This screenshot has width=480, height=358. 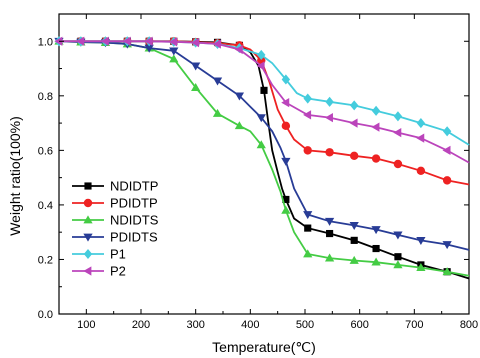 What do you see at coordinates (141, 325) in the screenshot?
I see `x-tick-label: 200` at bounding box center [141, 325].